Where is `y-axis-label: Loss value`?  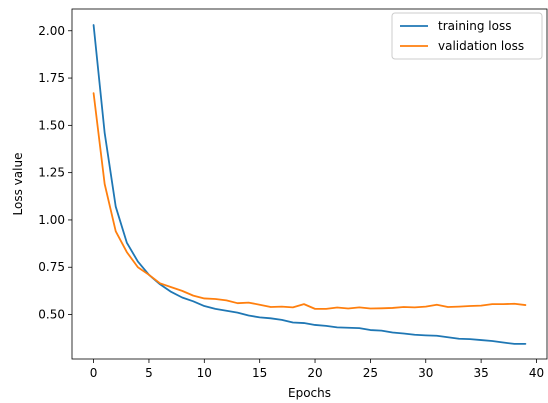
y-axis-label: Loss value is located at coordinates (18, 184).